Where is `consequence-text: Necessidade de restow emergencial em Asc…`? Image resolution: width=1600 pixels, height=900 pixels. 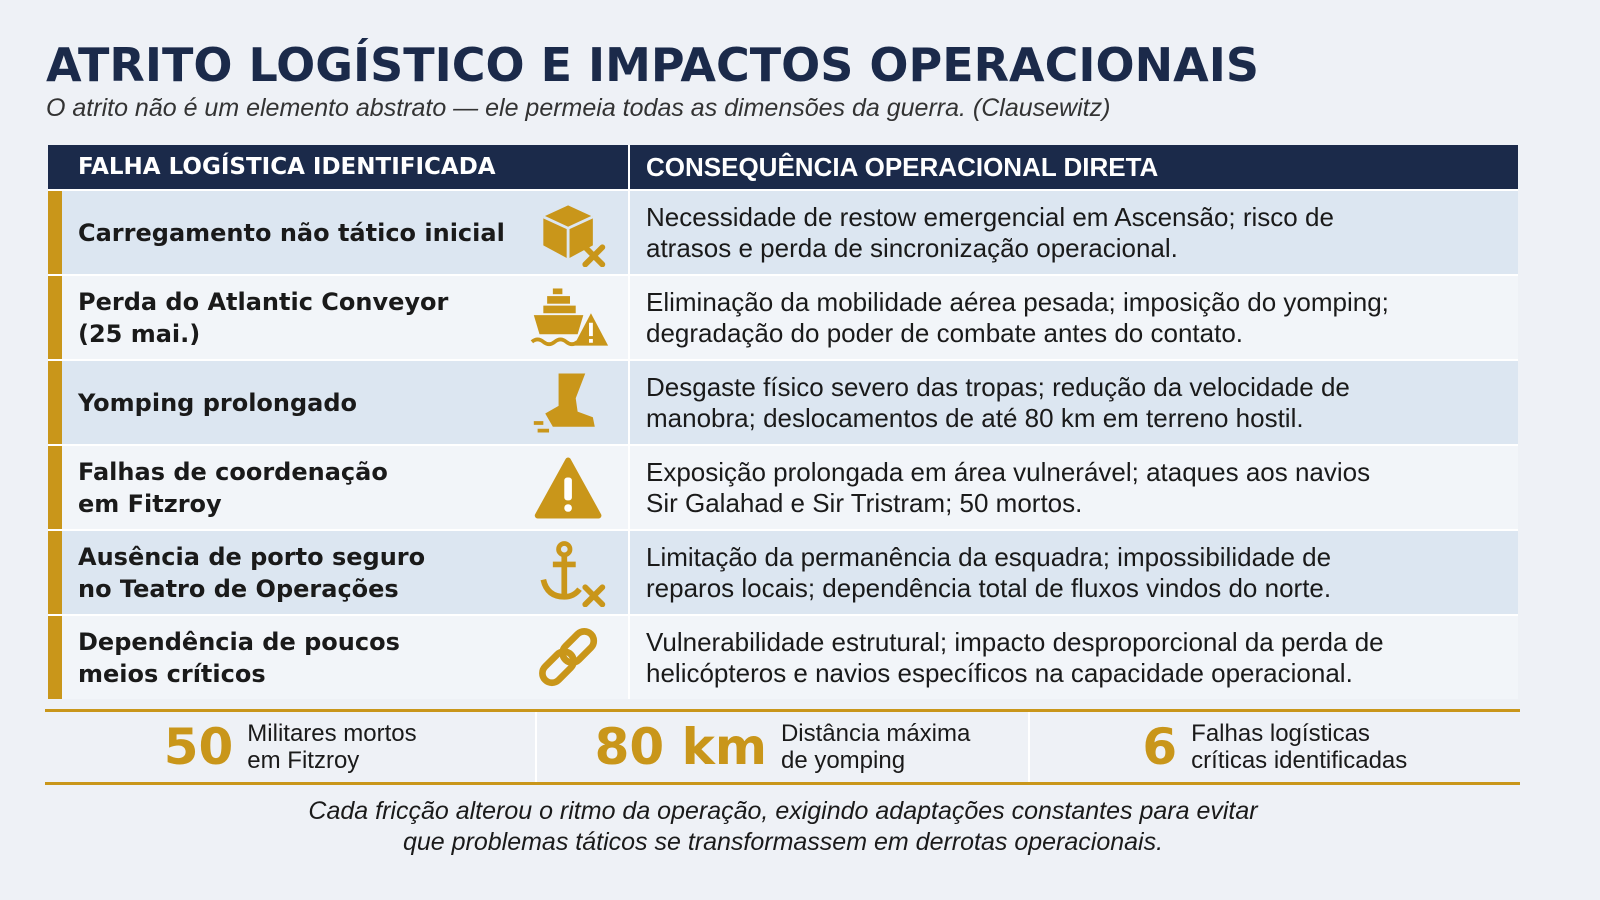 consequence-text: Necessidade de restow emergencial em Asc… is located at coordinates (990, 232).